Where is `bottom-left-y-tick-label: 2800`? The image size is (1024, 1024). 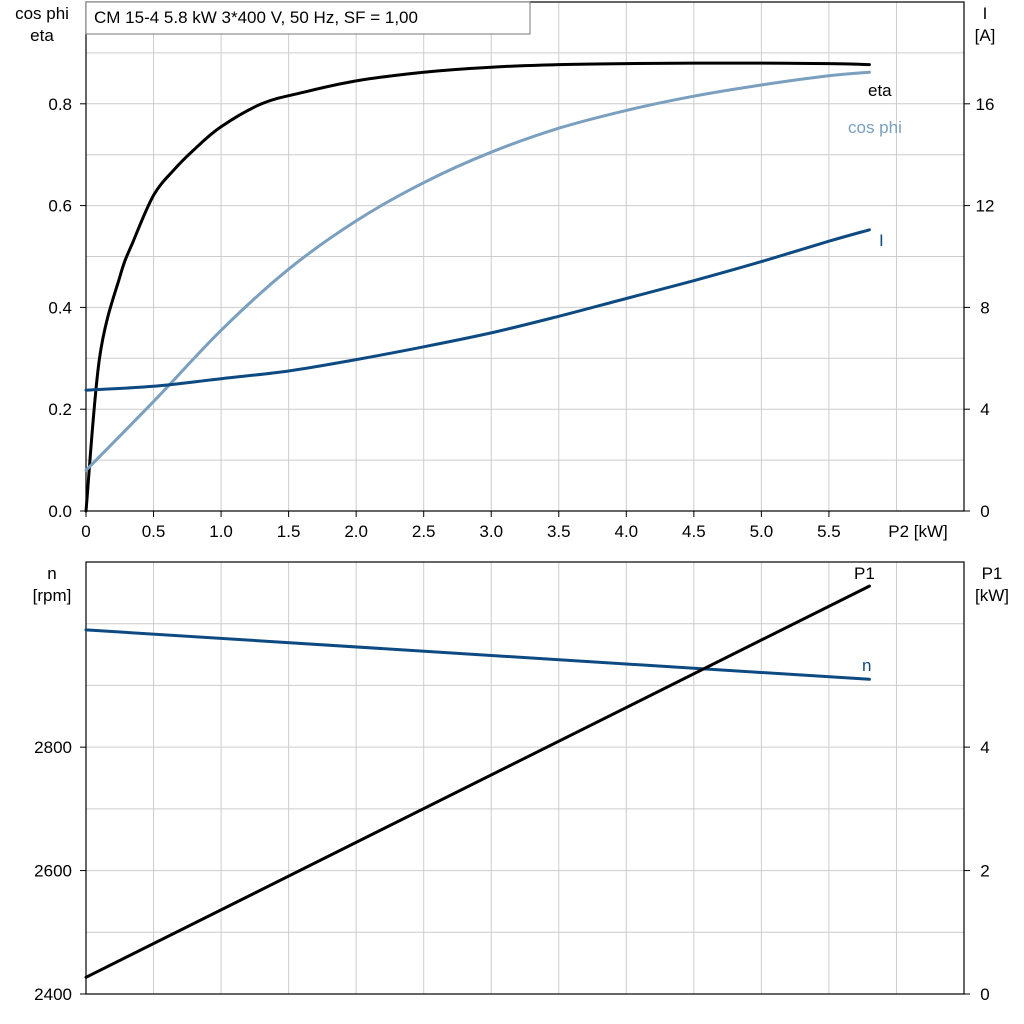 bottom-left-y-tick-label: 2800 is located at coordinates (53, 747).